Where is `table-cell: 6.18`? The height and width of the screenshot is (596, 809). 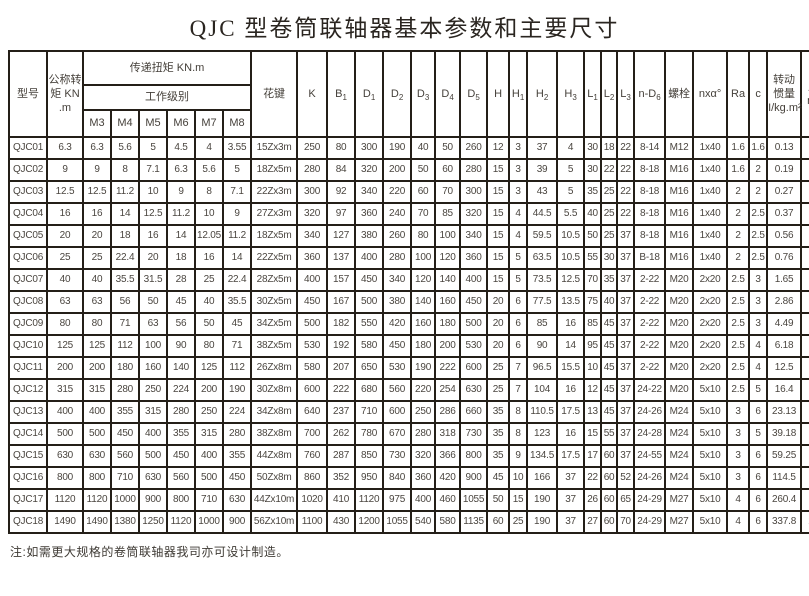
table-cell: 6.18 is located at coordinates (784, 346).